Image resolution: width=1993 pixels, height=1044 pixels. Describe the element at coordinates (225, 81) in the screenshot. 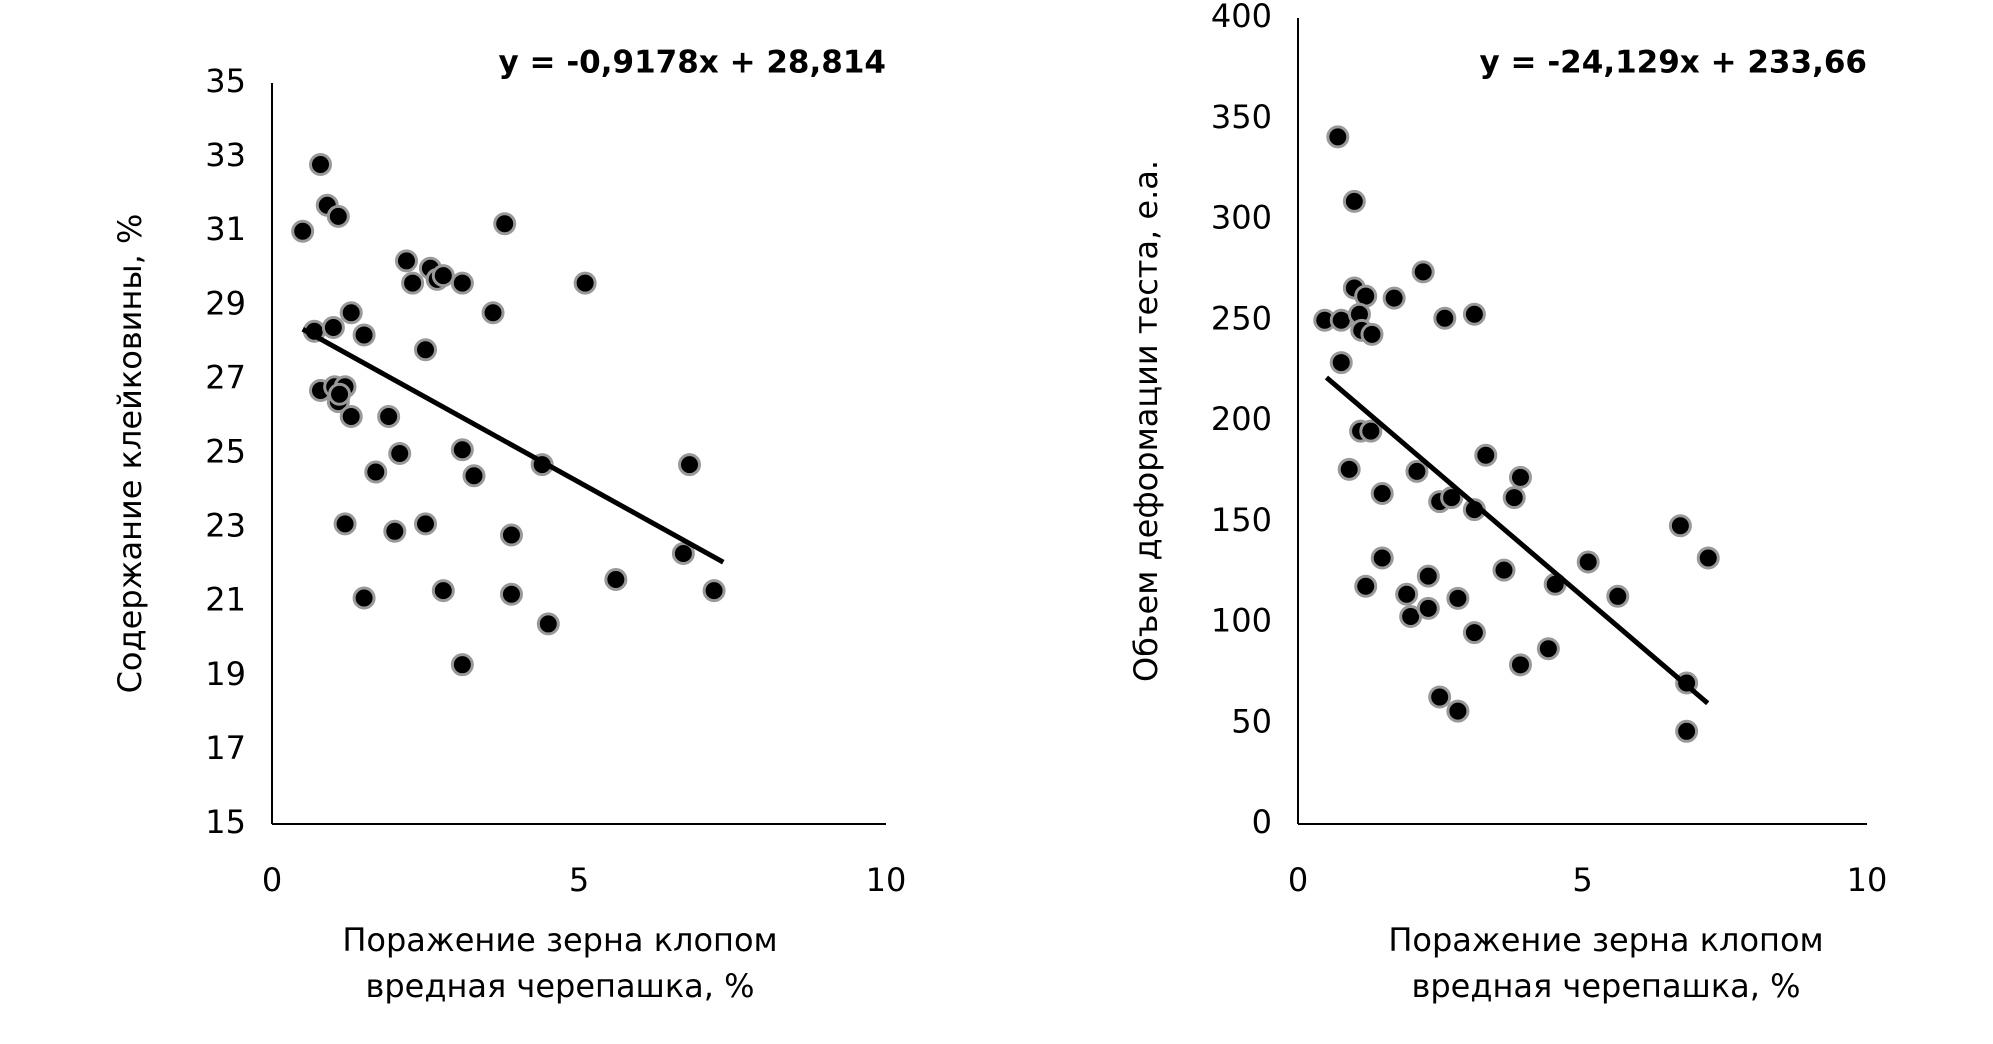

I see `y-tick-label: 35` at that location.